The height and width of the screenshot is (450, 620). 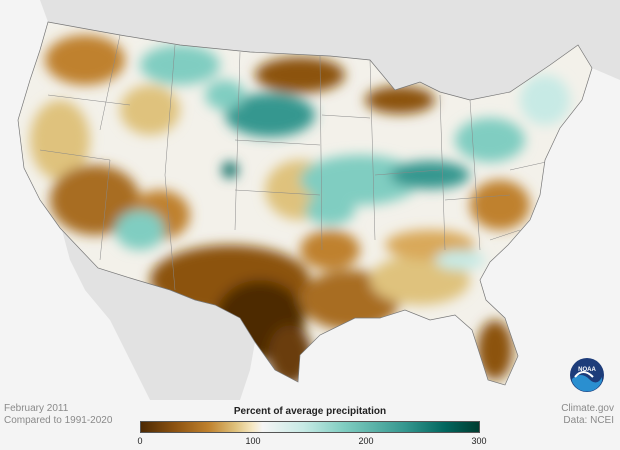 I want to click on noaa-logo-text: NOAA, so click(x=587, y=370).